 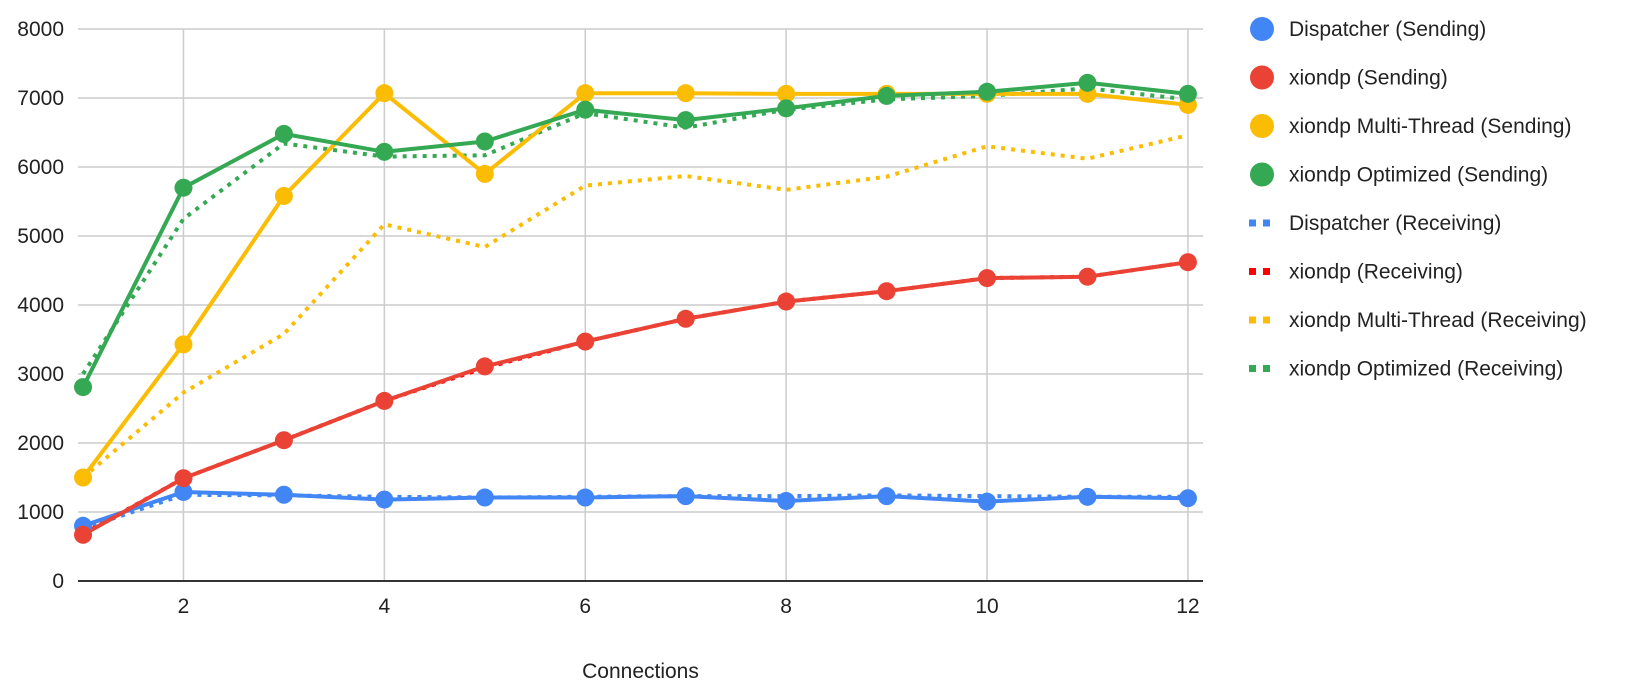 I want to click on x-tick-label: 6, so click(x=585, y=606).